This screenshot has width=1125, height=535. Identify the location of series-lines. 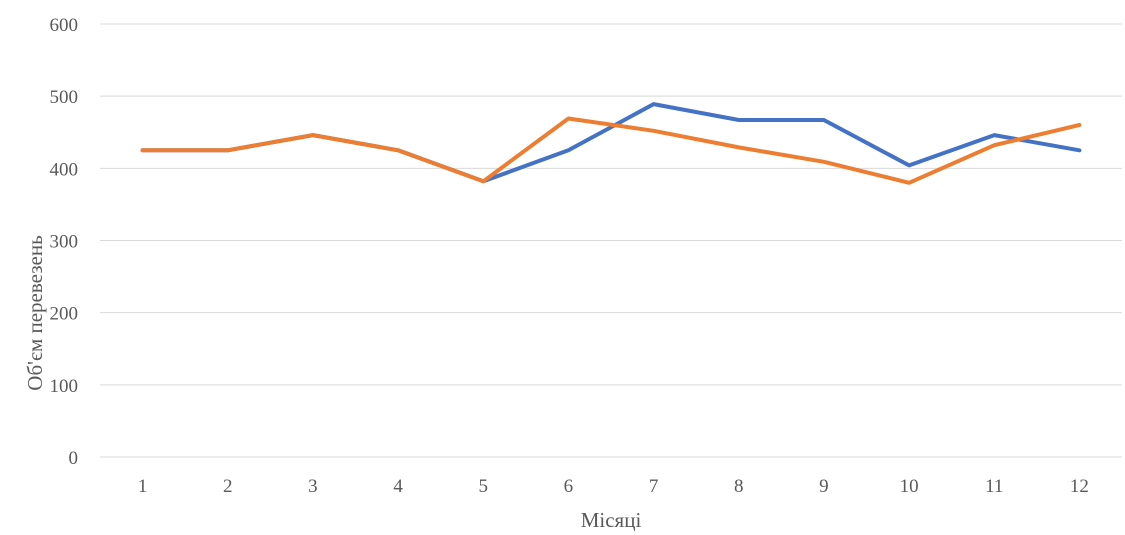
(611, 143).